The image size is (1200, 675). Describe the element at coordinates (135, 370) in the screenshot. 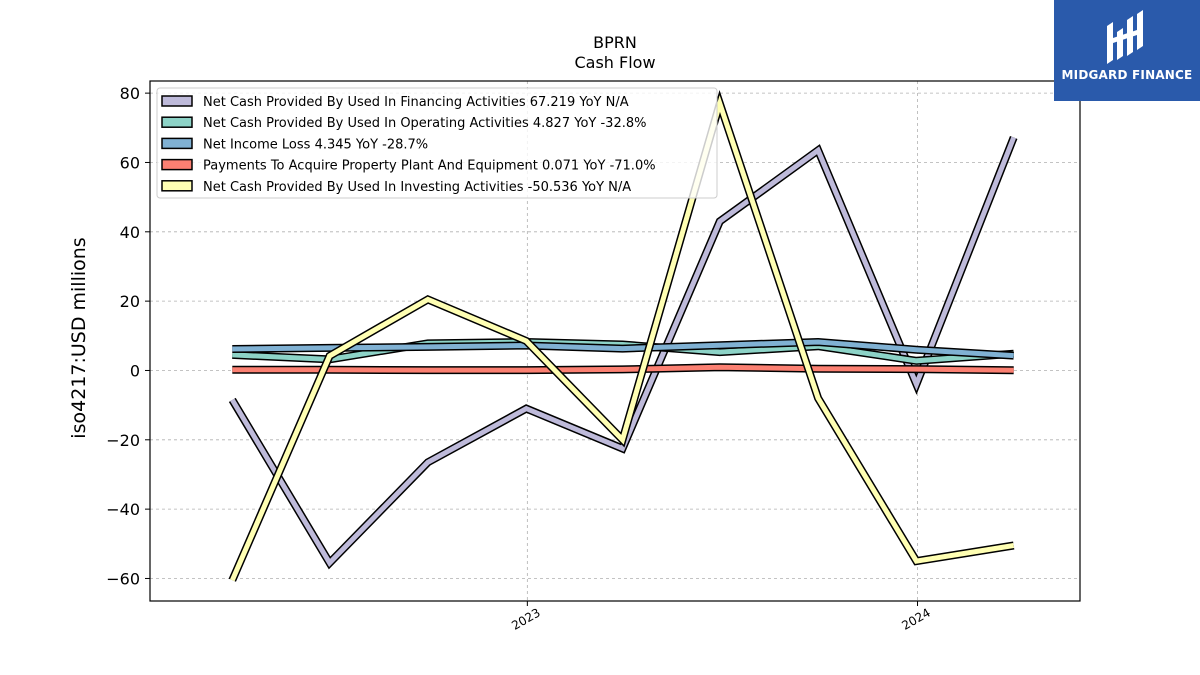

I see `y-tick-label: 0` at that location.